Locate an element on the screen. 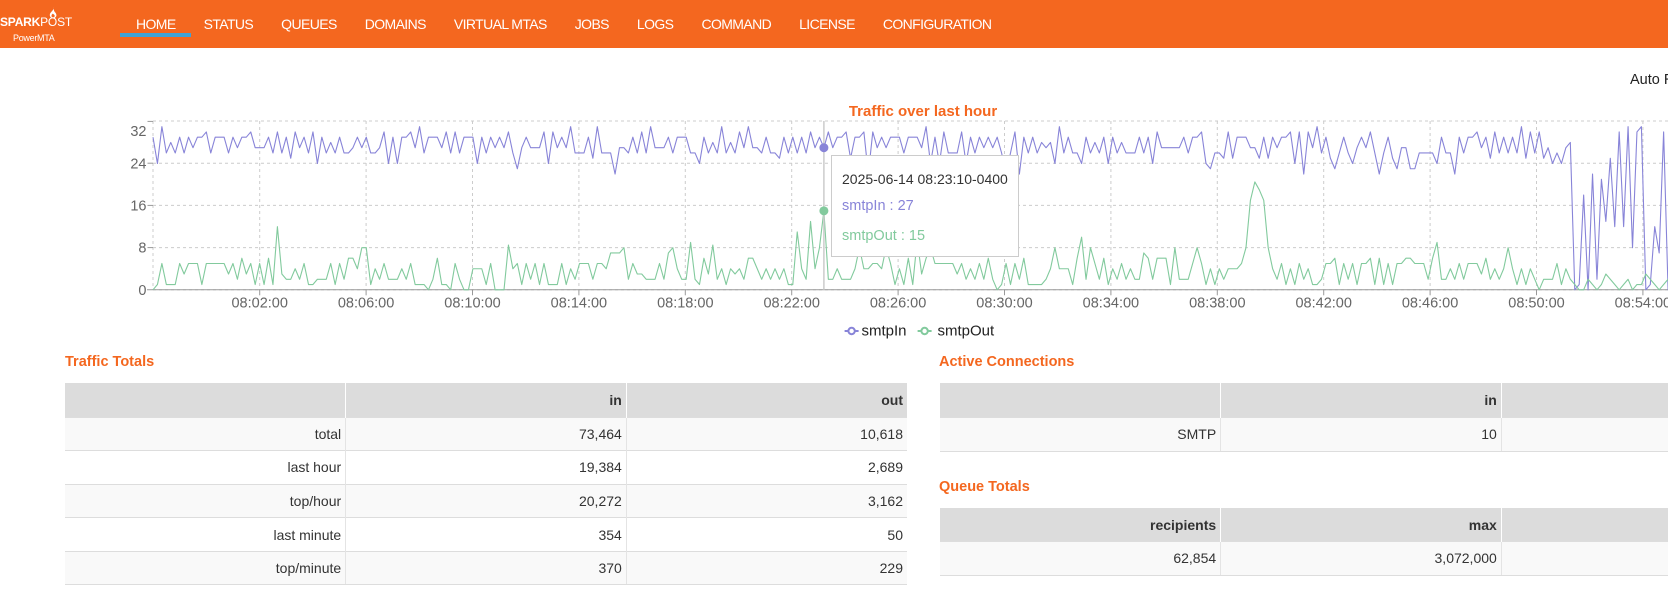  svg-text: 0 is located at coordinates (142, 291).